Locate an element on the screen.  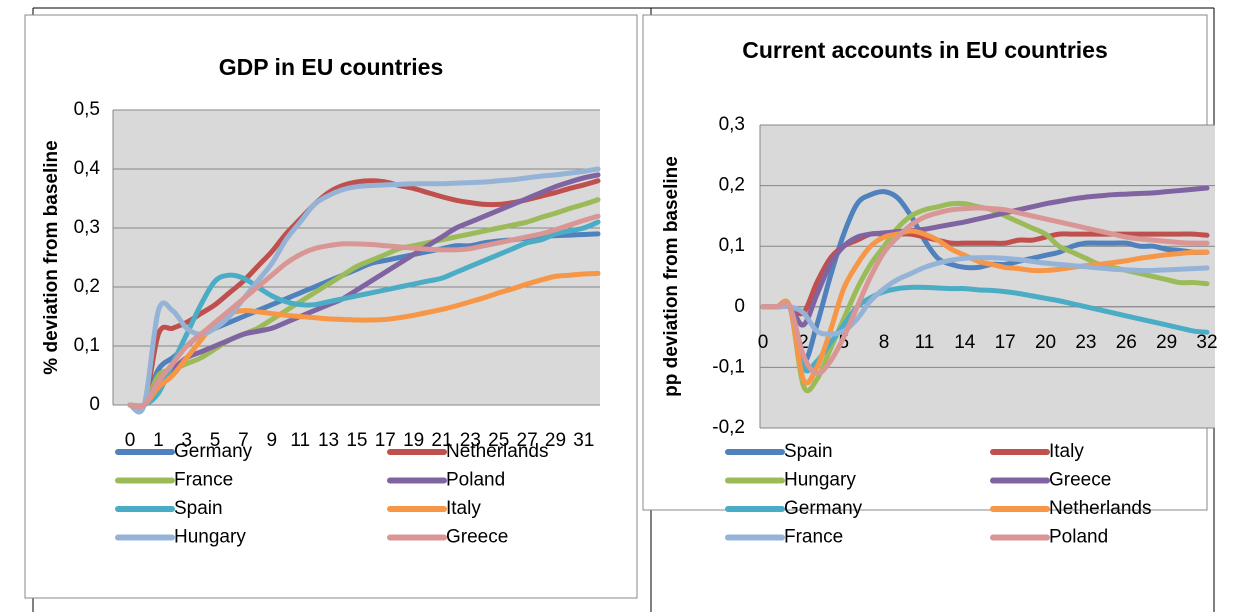
x-tick-label: 27 is located at coordinates (527, 440).